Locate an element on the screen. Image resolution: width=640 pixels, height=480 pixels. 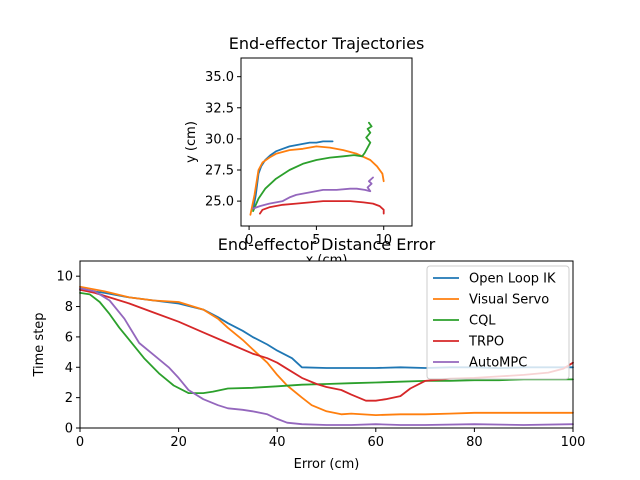
ax1-ytick-label: 6 is located at coordinates (69, 337).